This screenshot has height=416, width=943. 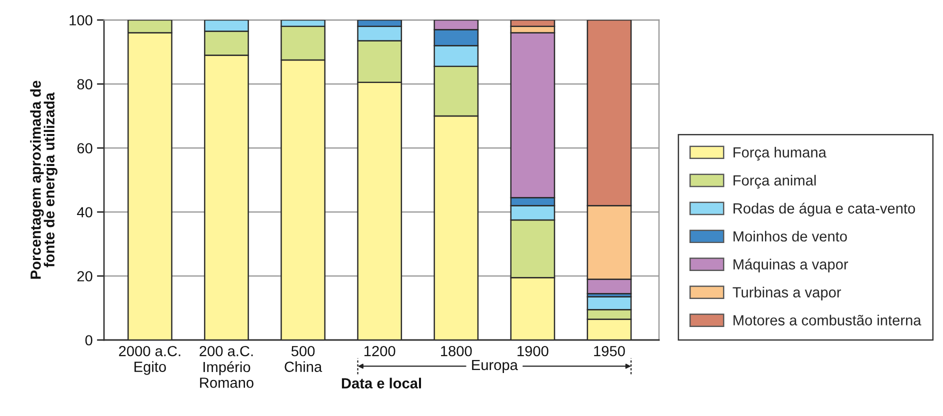 What do you see at coordinates (84, 212) in the screenshot?
I see `y-tick-label: 40` at bounding box center [84, 212].